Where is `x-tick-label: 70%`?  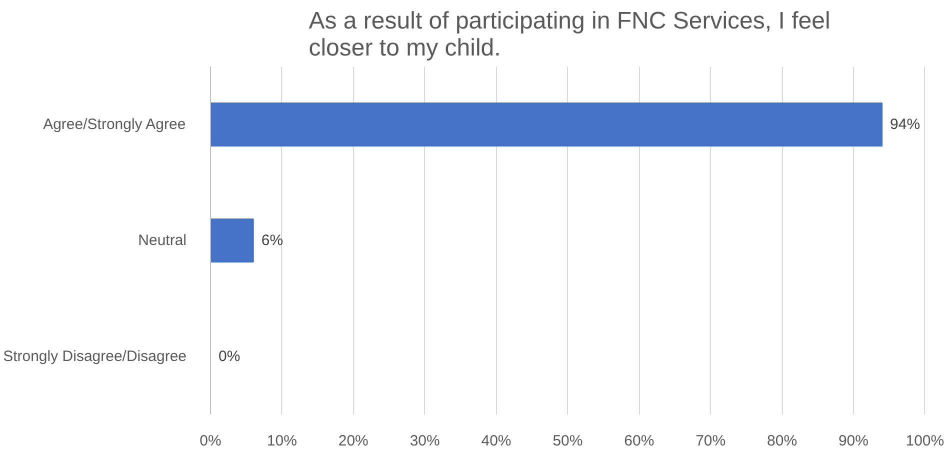
x-tick-label: 70% is located at coordinates (711, 441).